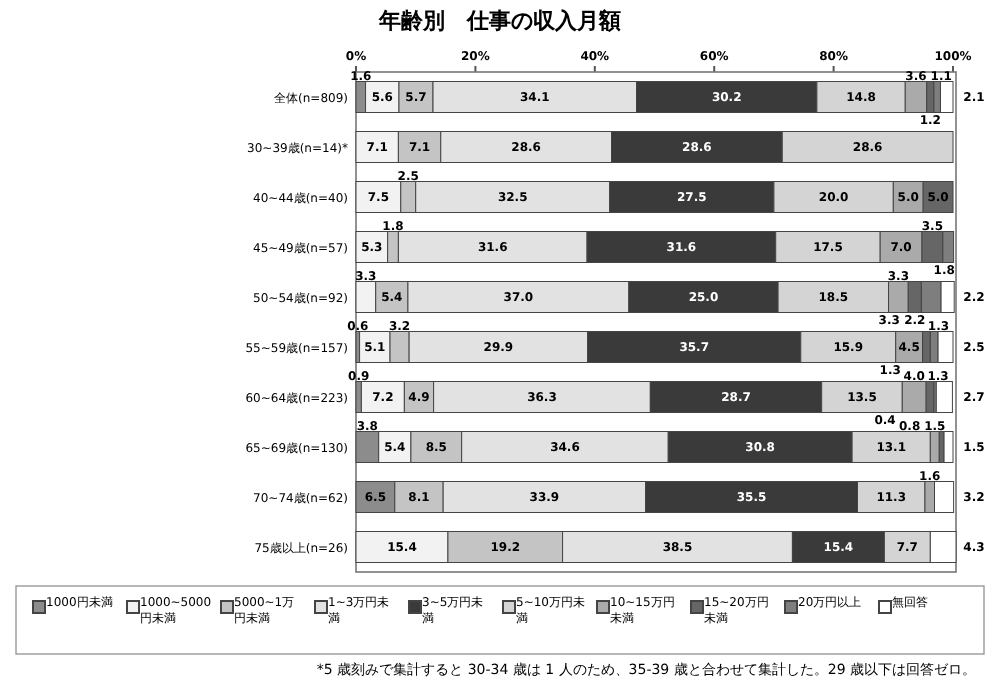  What do you see at coordinates (500, 21) in the screenshot?
I see `title: 年齢別 仕事の収入月額` at bounding box center [500, 21].